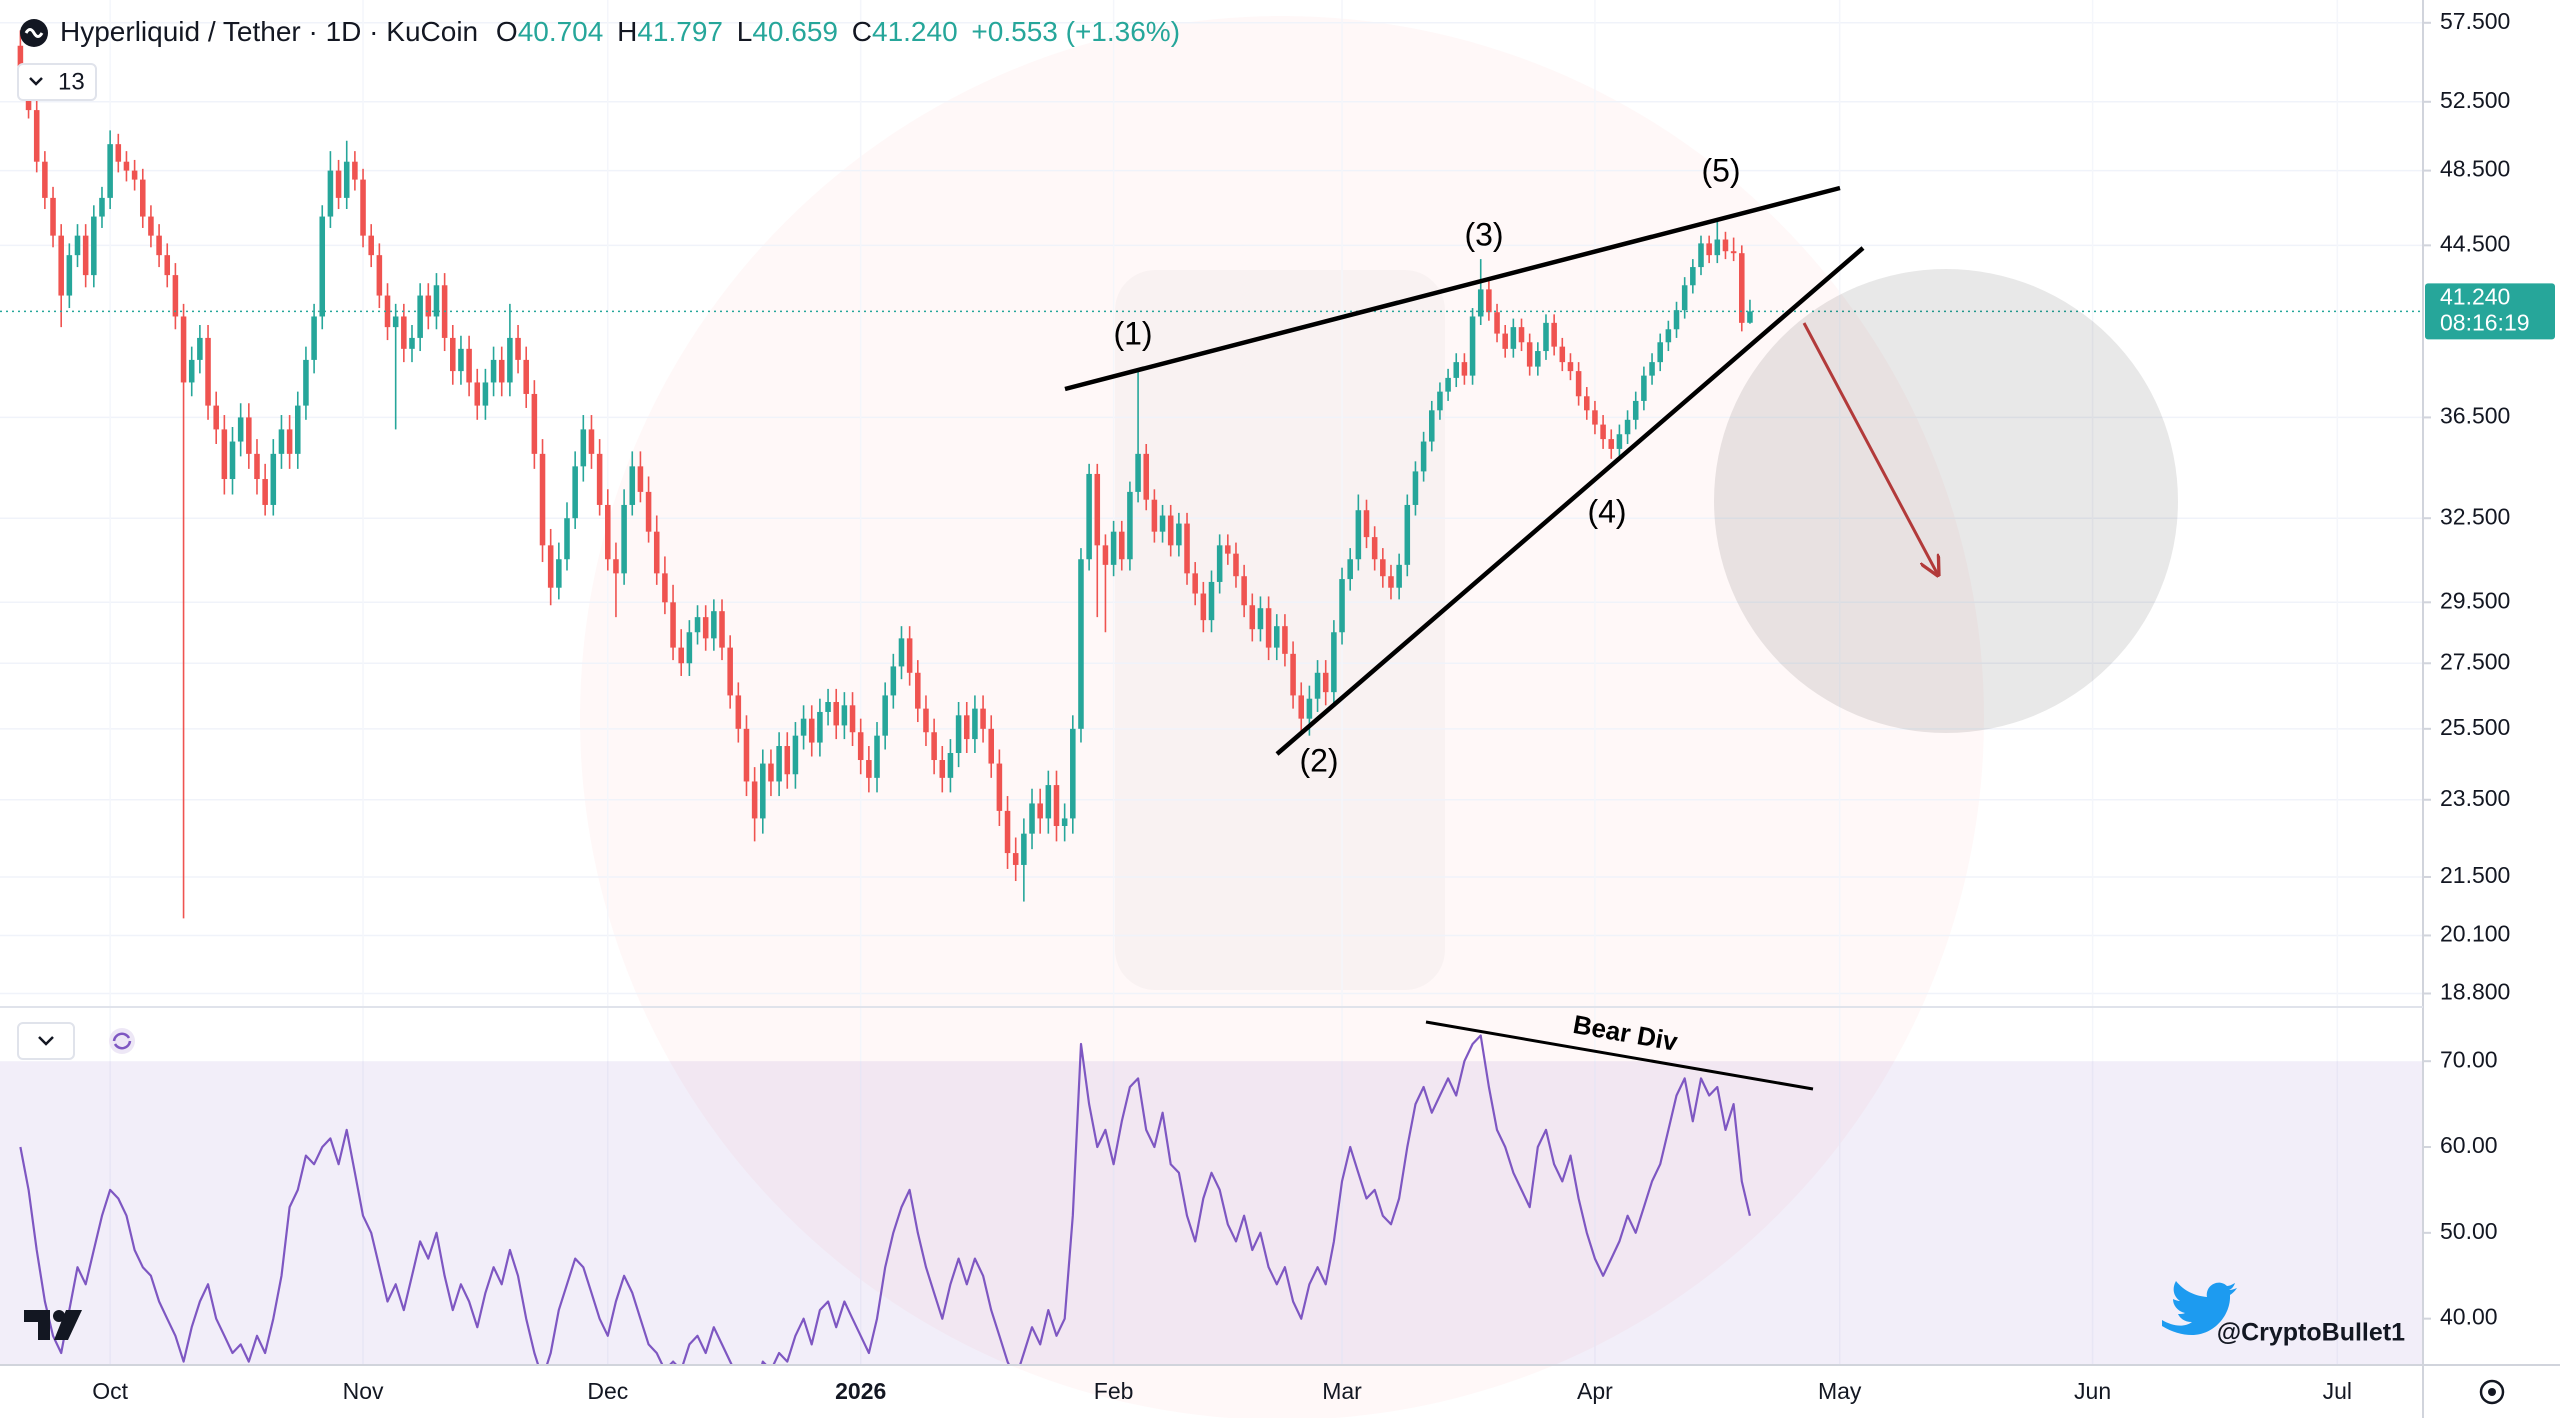 This screenshot has height=1418, width=2560. I want to click on settings-button, so click(2492, 1392).